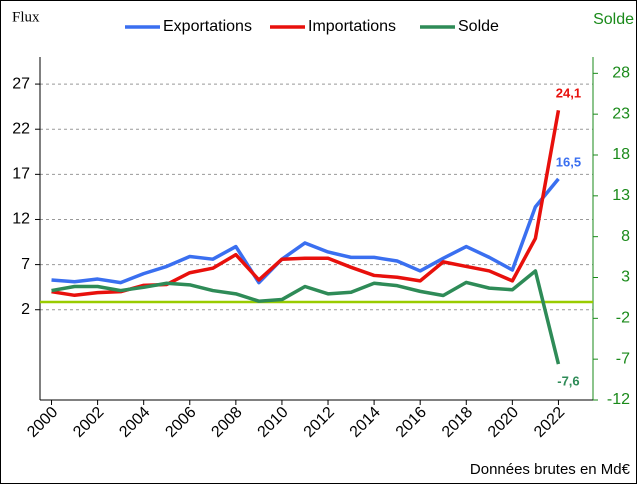 Image resolution: width=637 pixels, height=484 pixels. What do you see at coordinates (352, 26) in the screenshot?
I see `legend-label: Importations` at bounding box center [352, 26].